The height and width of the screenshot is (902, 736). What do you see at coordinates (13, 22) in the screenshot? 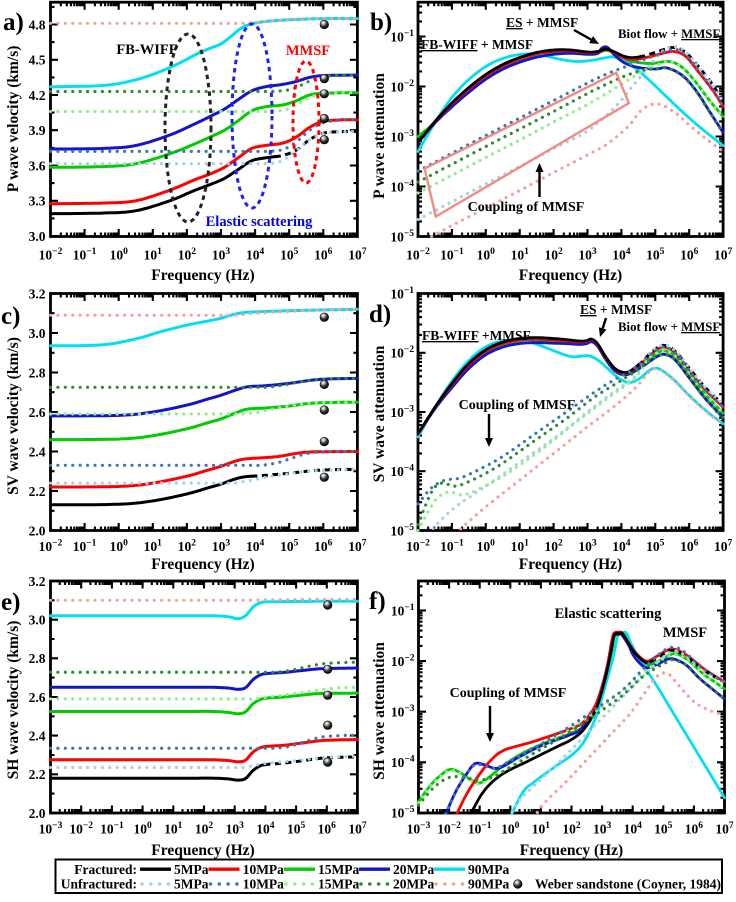
I see `svg-text: a)` at bounding box center [13, 22].